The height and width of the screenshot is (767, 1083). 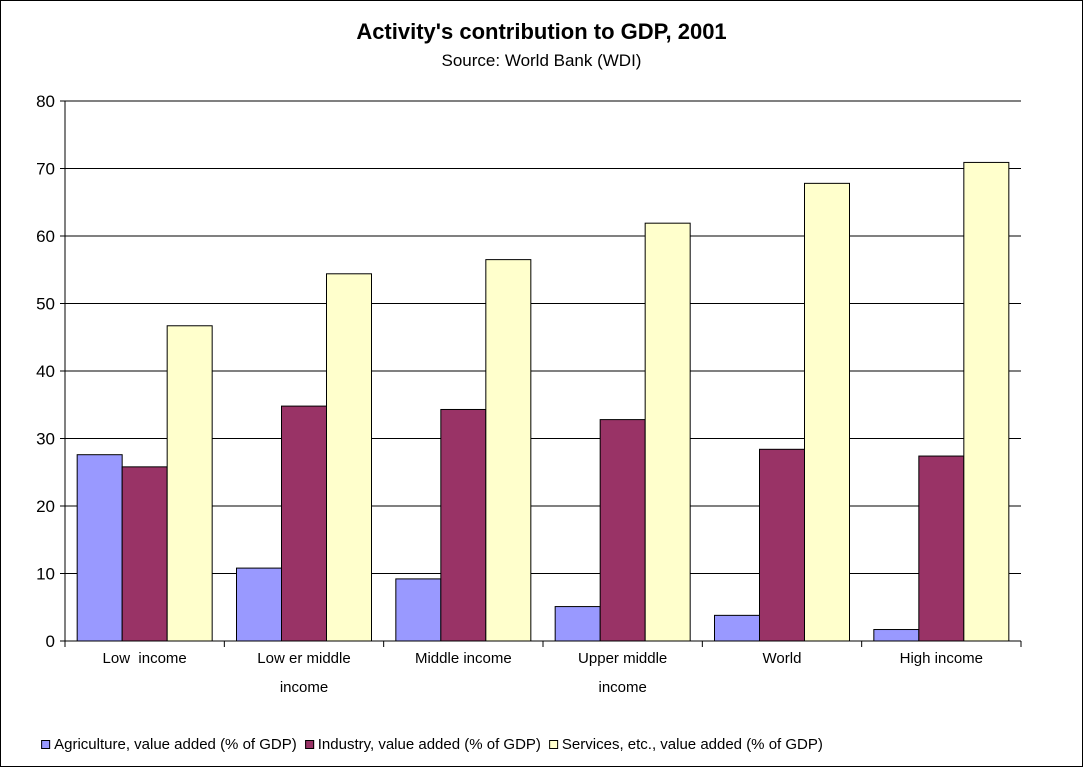 What do you see at coordinates (175, 744) in the screenshot?
I see `legend-label-agriculture: Agriculture, value added (% of GDP)` at bounding box center [175, 744].